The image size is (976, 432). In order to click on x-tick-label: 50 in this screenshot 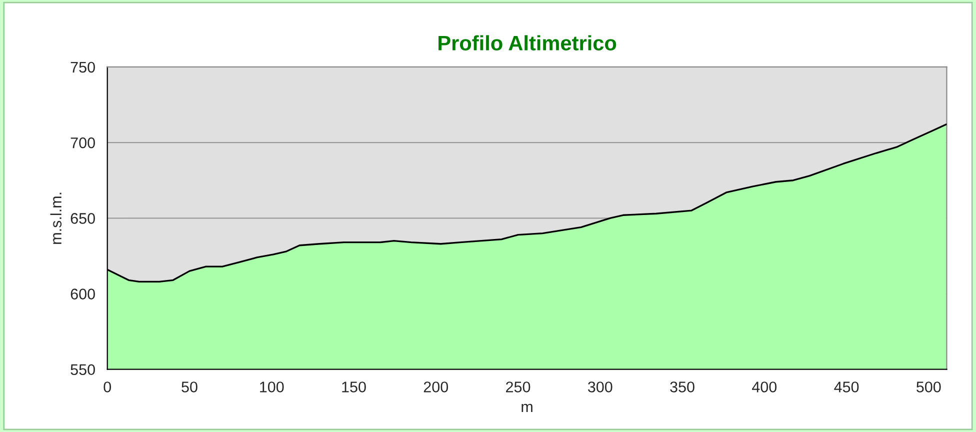, I will do `click(190, 387)`.